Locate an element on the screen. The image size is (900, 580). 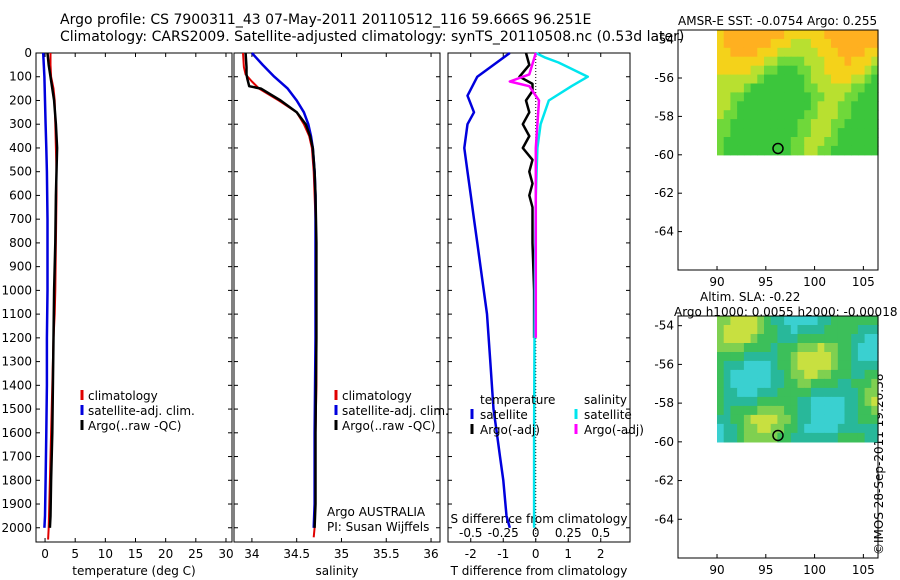
map-y-tick-label: -54 is located at coordinates (664, 40).